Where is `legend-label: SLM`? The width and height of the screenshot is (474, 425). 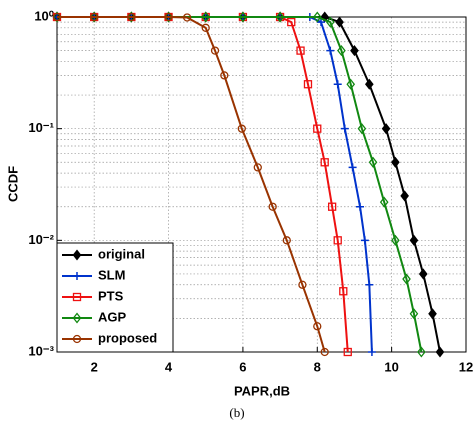
legend-label: SLM is located at coordinates (111, 274).